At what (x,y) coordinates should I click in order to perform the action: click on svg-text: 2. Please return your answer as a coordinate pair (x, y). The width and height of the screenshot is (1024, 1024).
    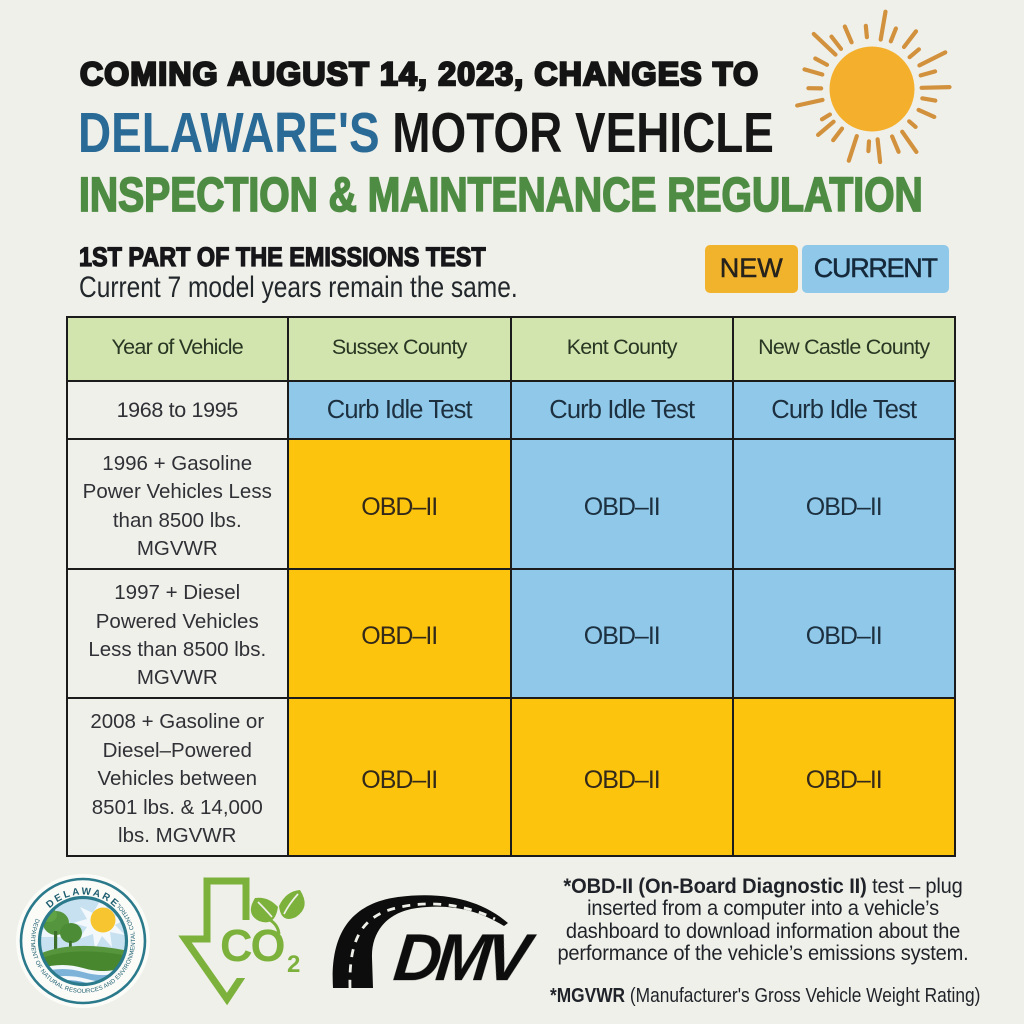
    Looking at the image, I should click on (293, 964).